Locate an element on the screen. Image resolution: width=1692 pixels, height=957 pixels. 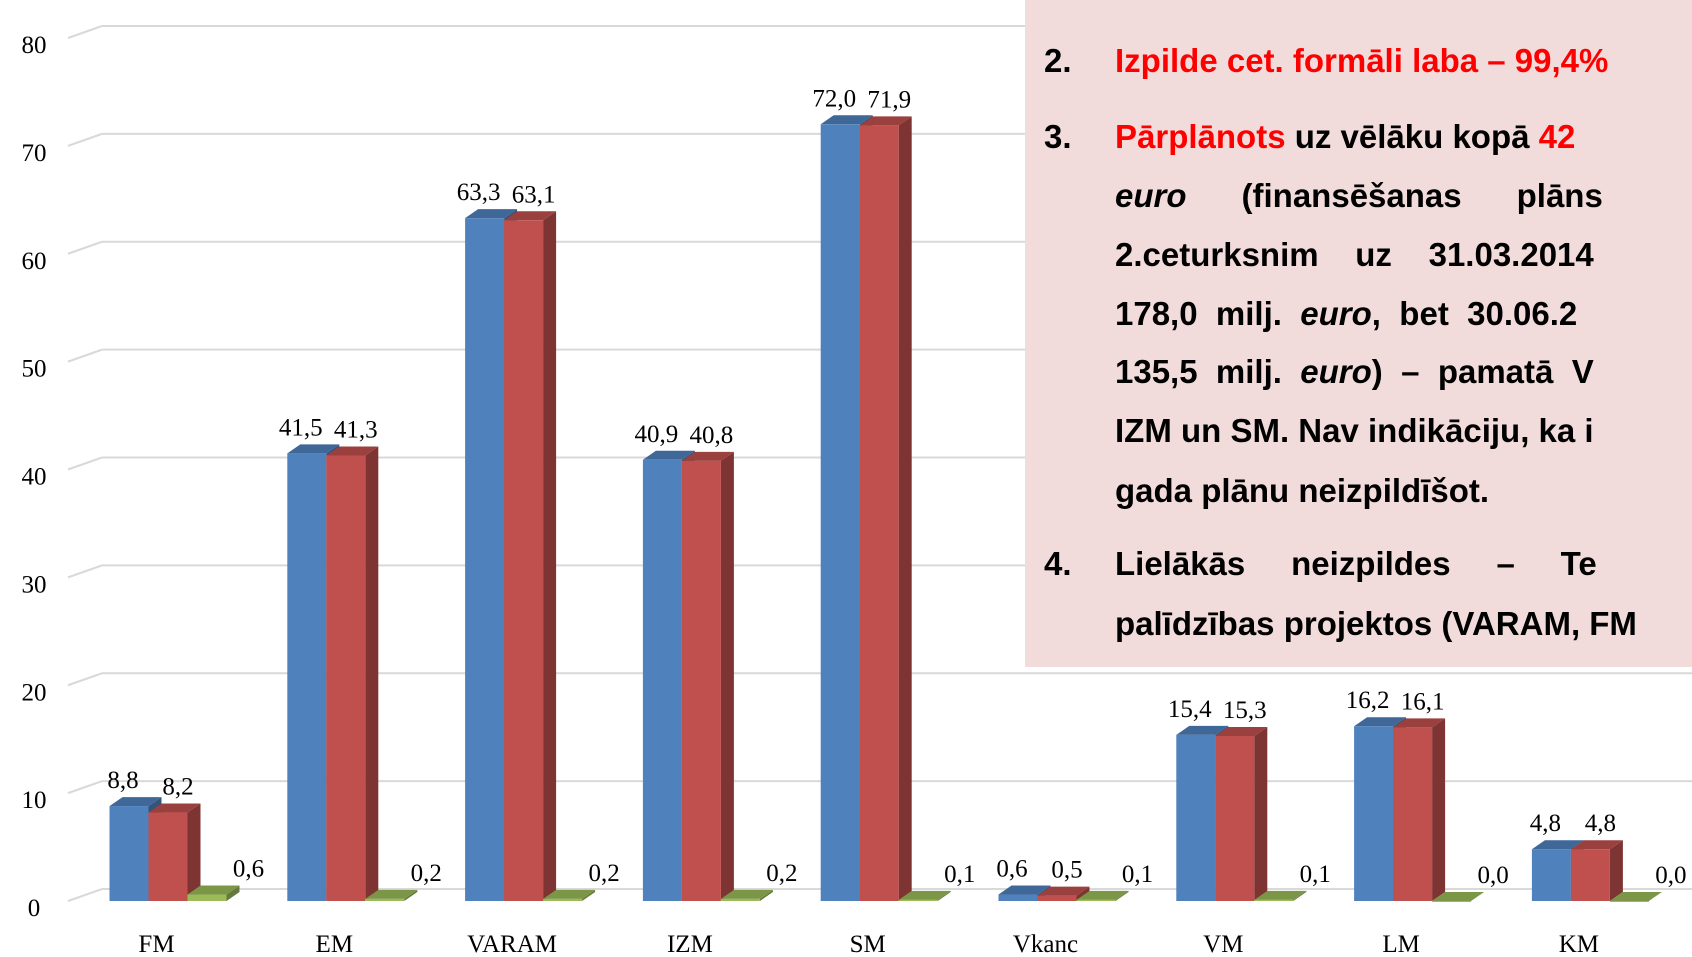
text-line: Lielākās neizpildes – Te is located at coordinates (1356, 563).